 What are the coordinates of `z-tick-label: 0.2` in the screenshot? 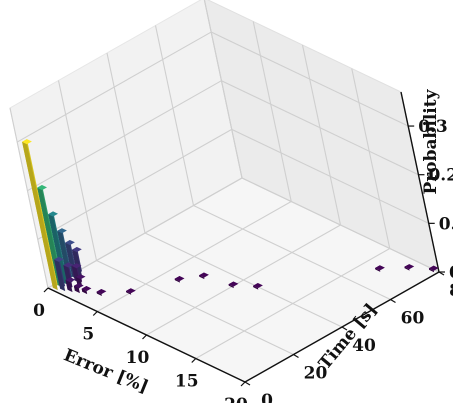 It's located at (440, 176).